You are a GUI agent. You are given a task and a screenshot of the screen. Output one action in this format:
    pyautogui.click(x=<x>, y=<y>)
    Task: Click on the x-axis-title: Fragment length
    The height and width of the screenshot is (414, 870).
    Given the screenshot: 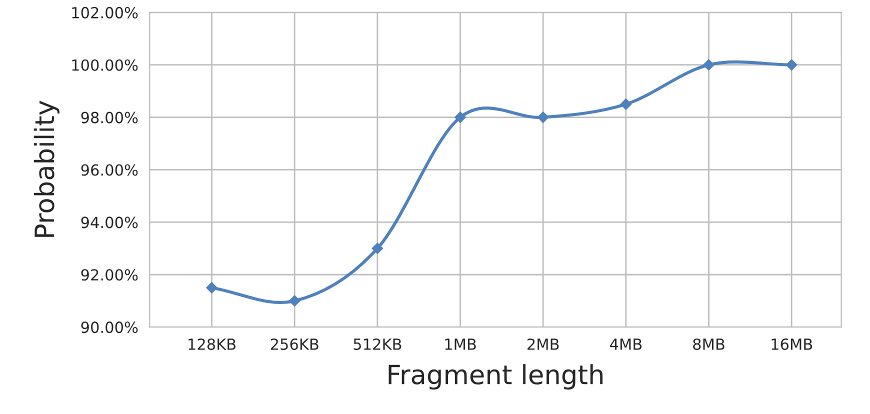 What is the action you would take?
    pyautogui.click(x=495, y=377)
    